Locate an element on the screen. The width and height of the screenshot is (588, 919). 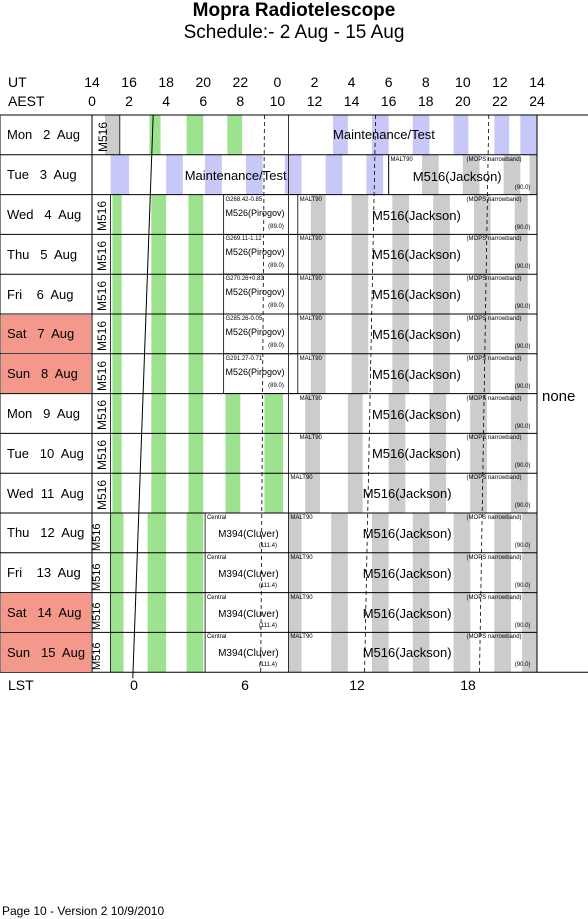
day-label: Tue 10 Aug is located at coordinates (45, 453).